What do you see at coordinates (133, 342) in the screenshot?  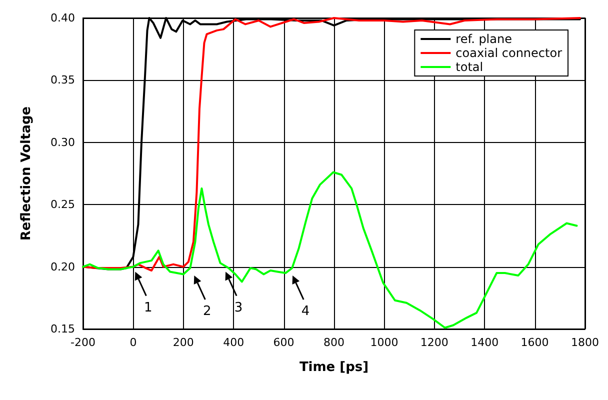 I see `x-tick-label: 0` at bounding box center [133, 342].